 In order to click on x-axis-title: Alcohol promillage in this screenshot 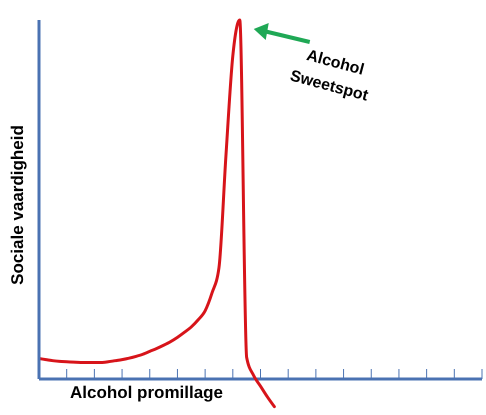, I will do `click(147, 393)`.